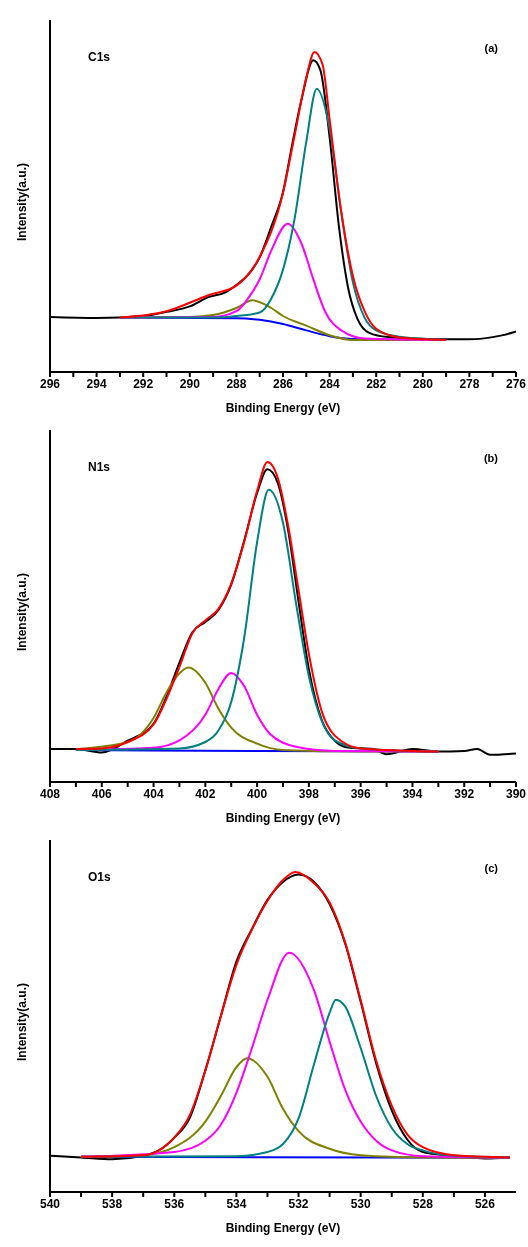  What do you see at coordinates (423, 383) in the screenshot?
I see `x-tick-label: 280` at bounding box center [423, 383].